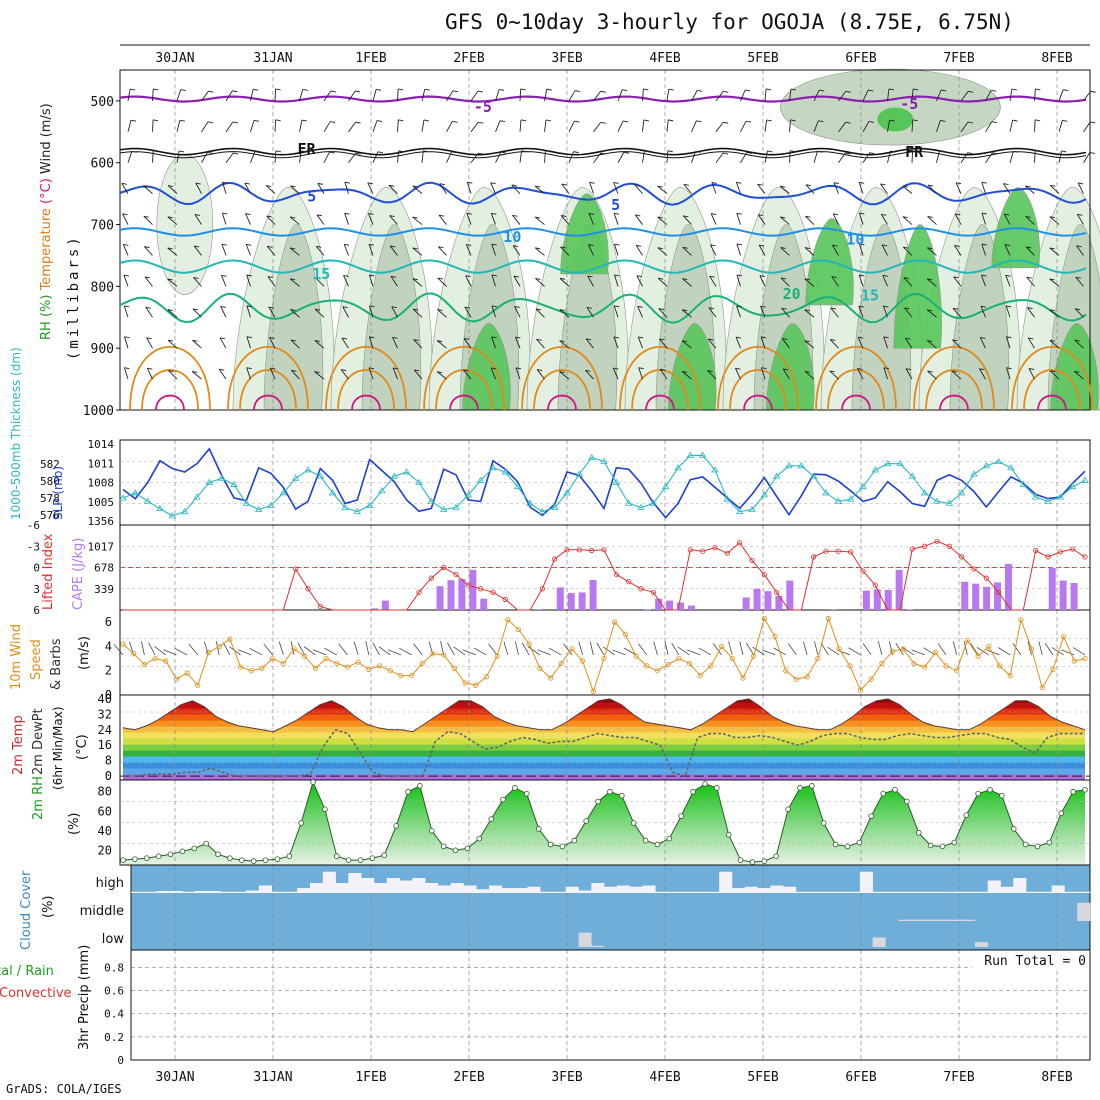  What do you see at coordinates (1035, 961) in the screenshot?
I see `run-total: Run Total = 0` at bounding box center [1035, 961].